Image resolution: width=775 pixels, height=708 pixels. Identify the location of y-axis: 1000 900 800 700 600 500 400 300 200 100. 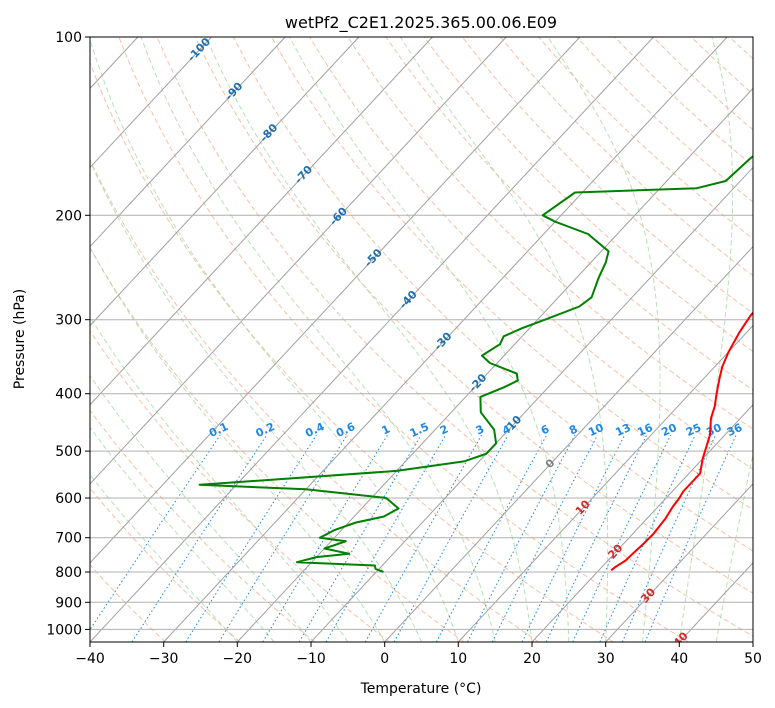
(68, 334).